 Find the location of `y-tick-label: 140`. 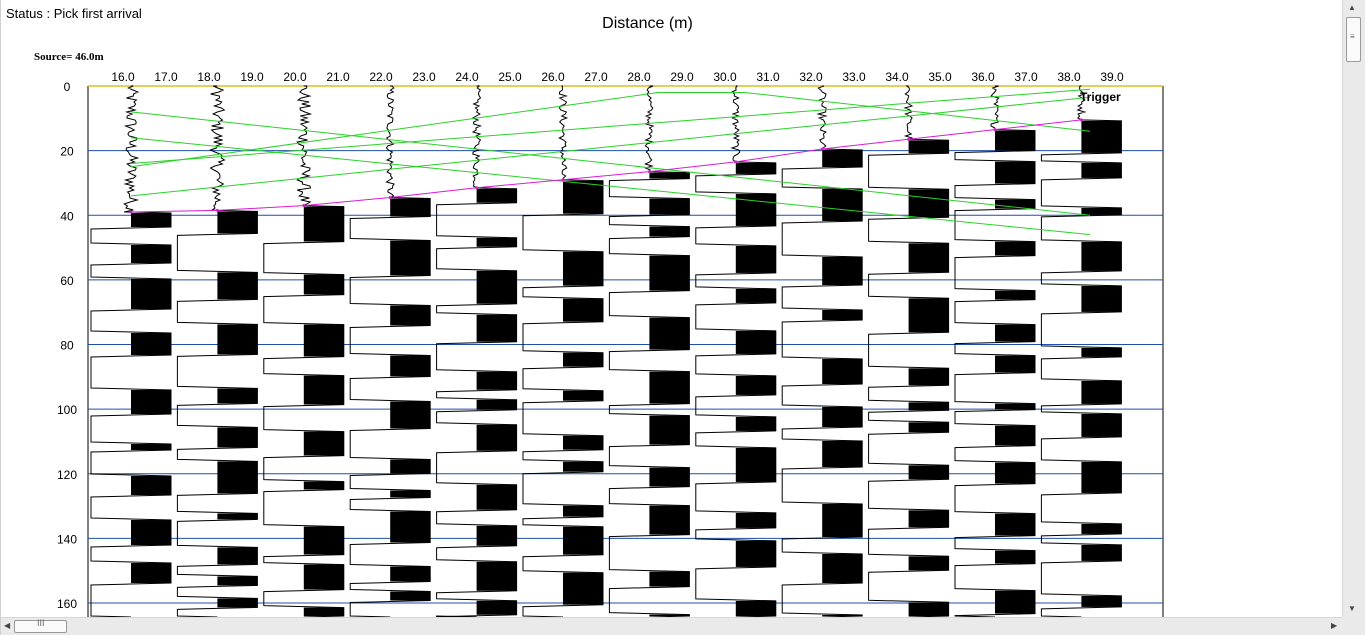

y-tick-label: 140 is located at coordinates (67, 539).